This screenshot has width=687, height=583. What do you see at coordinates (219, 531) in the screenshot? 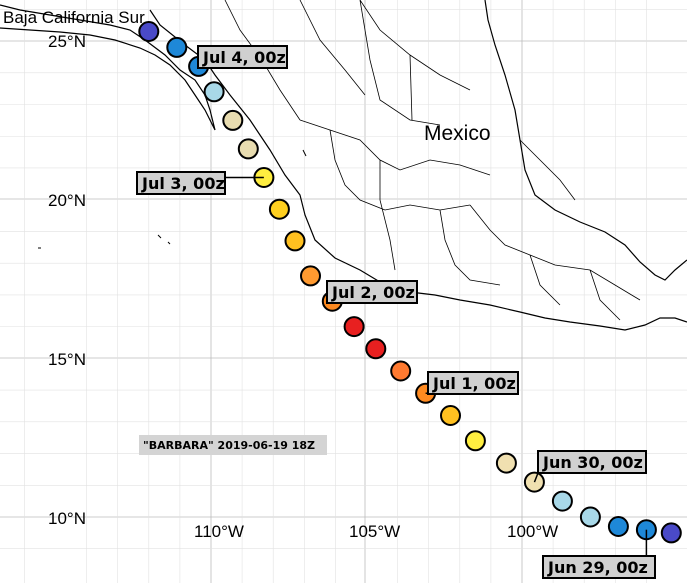
I see `lon-label-110: 110°W` at bounding box center [219, 531].